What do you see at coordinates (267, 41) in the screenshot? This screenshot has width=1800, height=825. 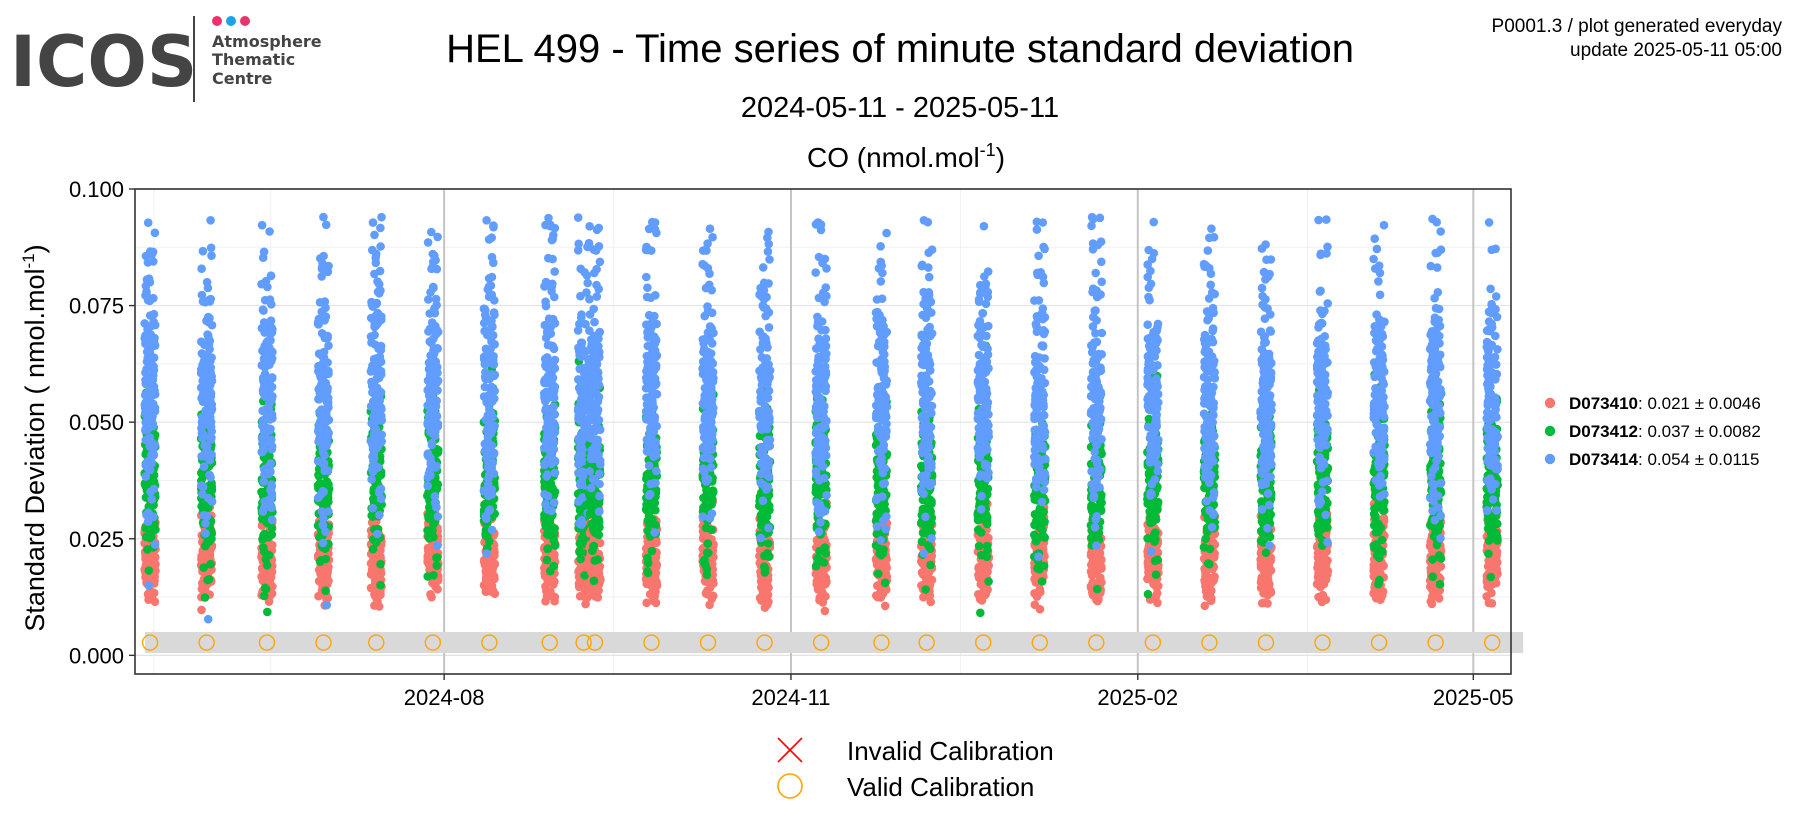 I see `logo-line-1: Atmosphere` at bounding box center [267, 41].